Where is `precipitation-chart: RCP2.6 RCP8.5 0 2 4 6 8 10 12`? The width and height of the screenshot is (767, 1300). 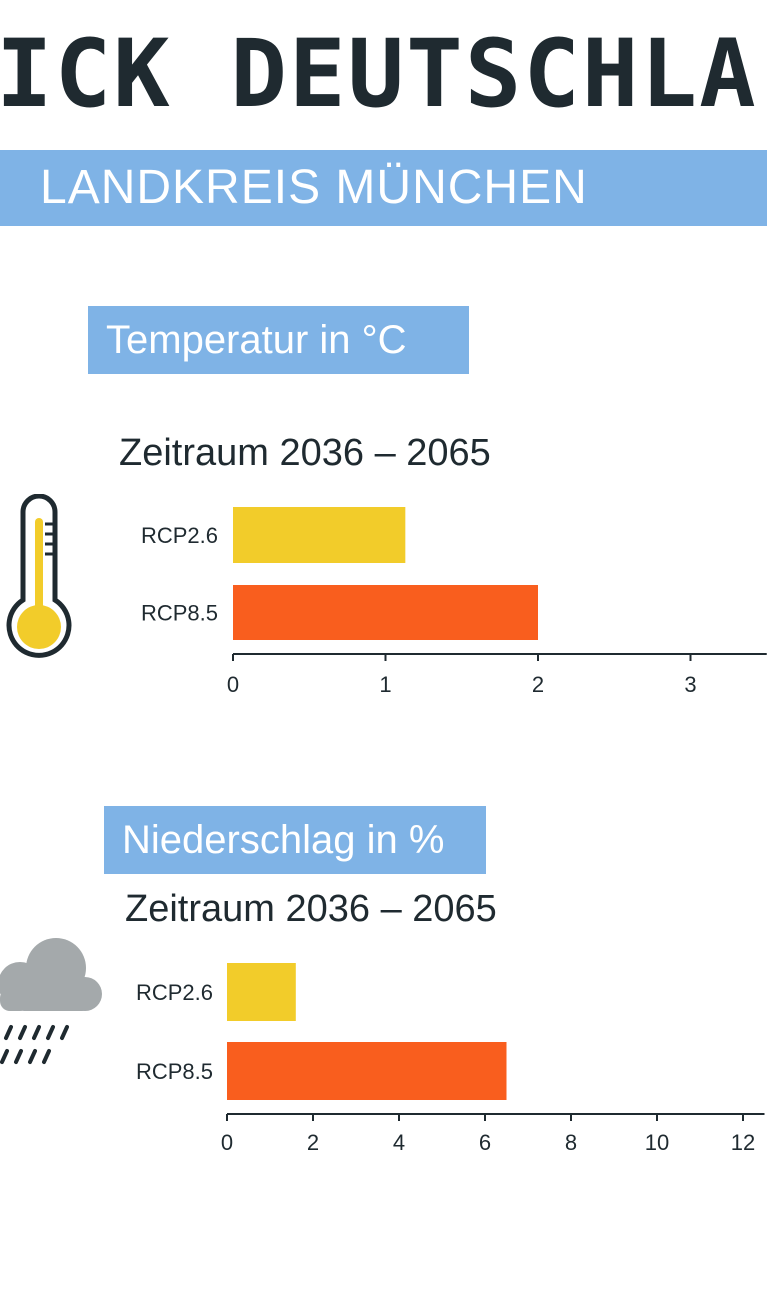 precipitation-chart: RCP2.6 RCP8.5 0 2 4 6 8 10 12 is located at coordinates (450, 1059).